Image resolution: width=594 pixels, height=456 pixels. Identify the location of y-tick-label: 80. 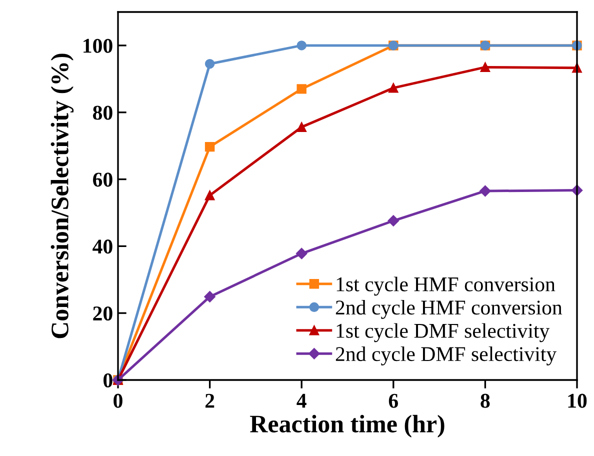
(102, 113).